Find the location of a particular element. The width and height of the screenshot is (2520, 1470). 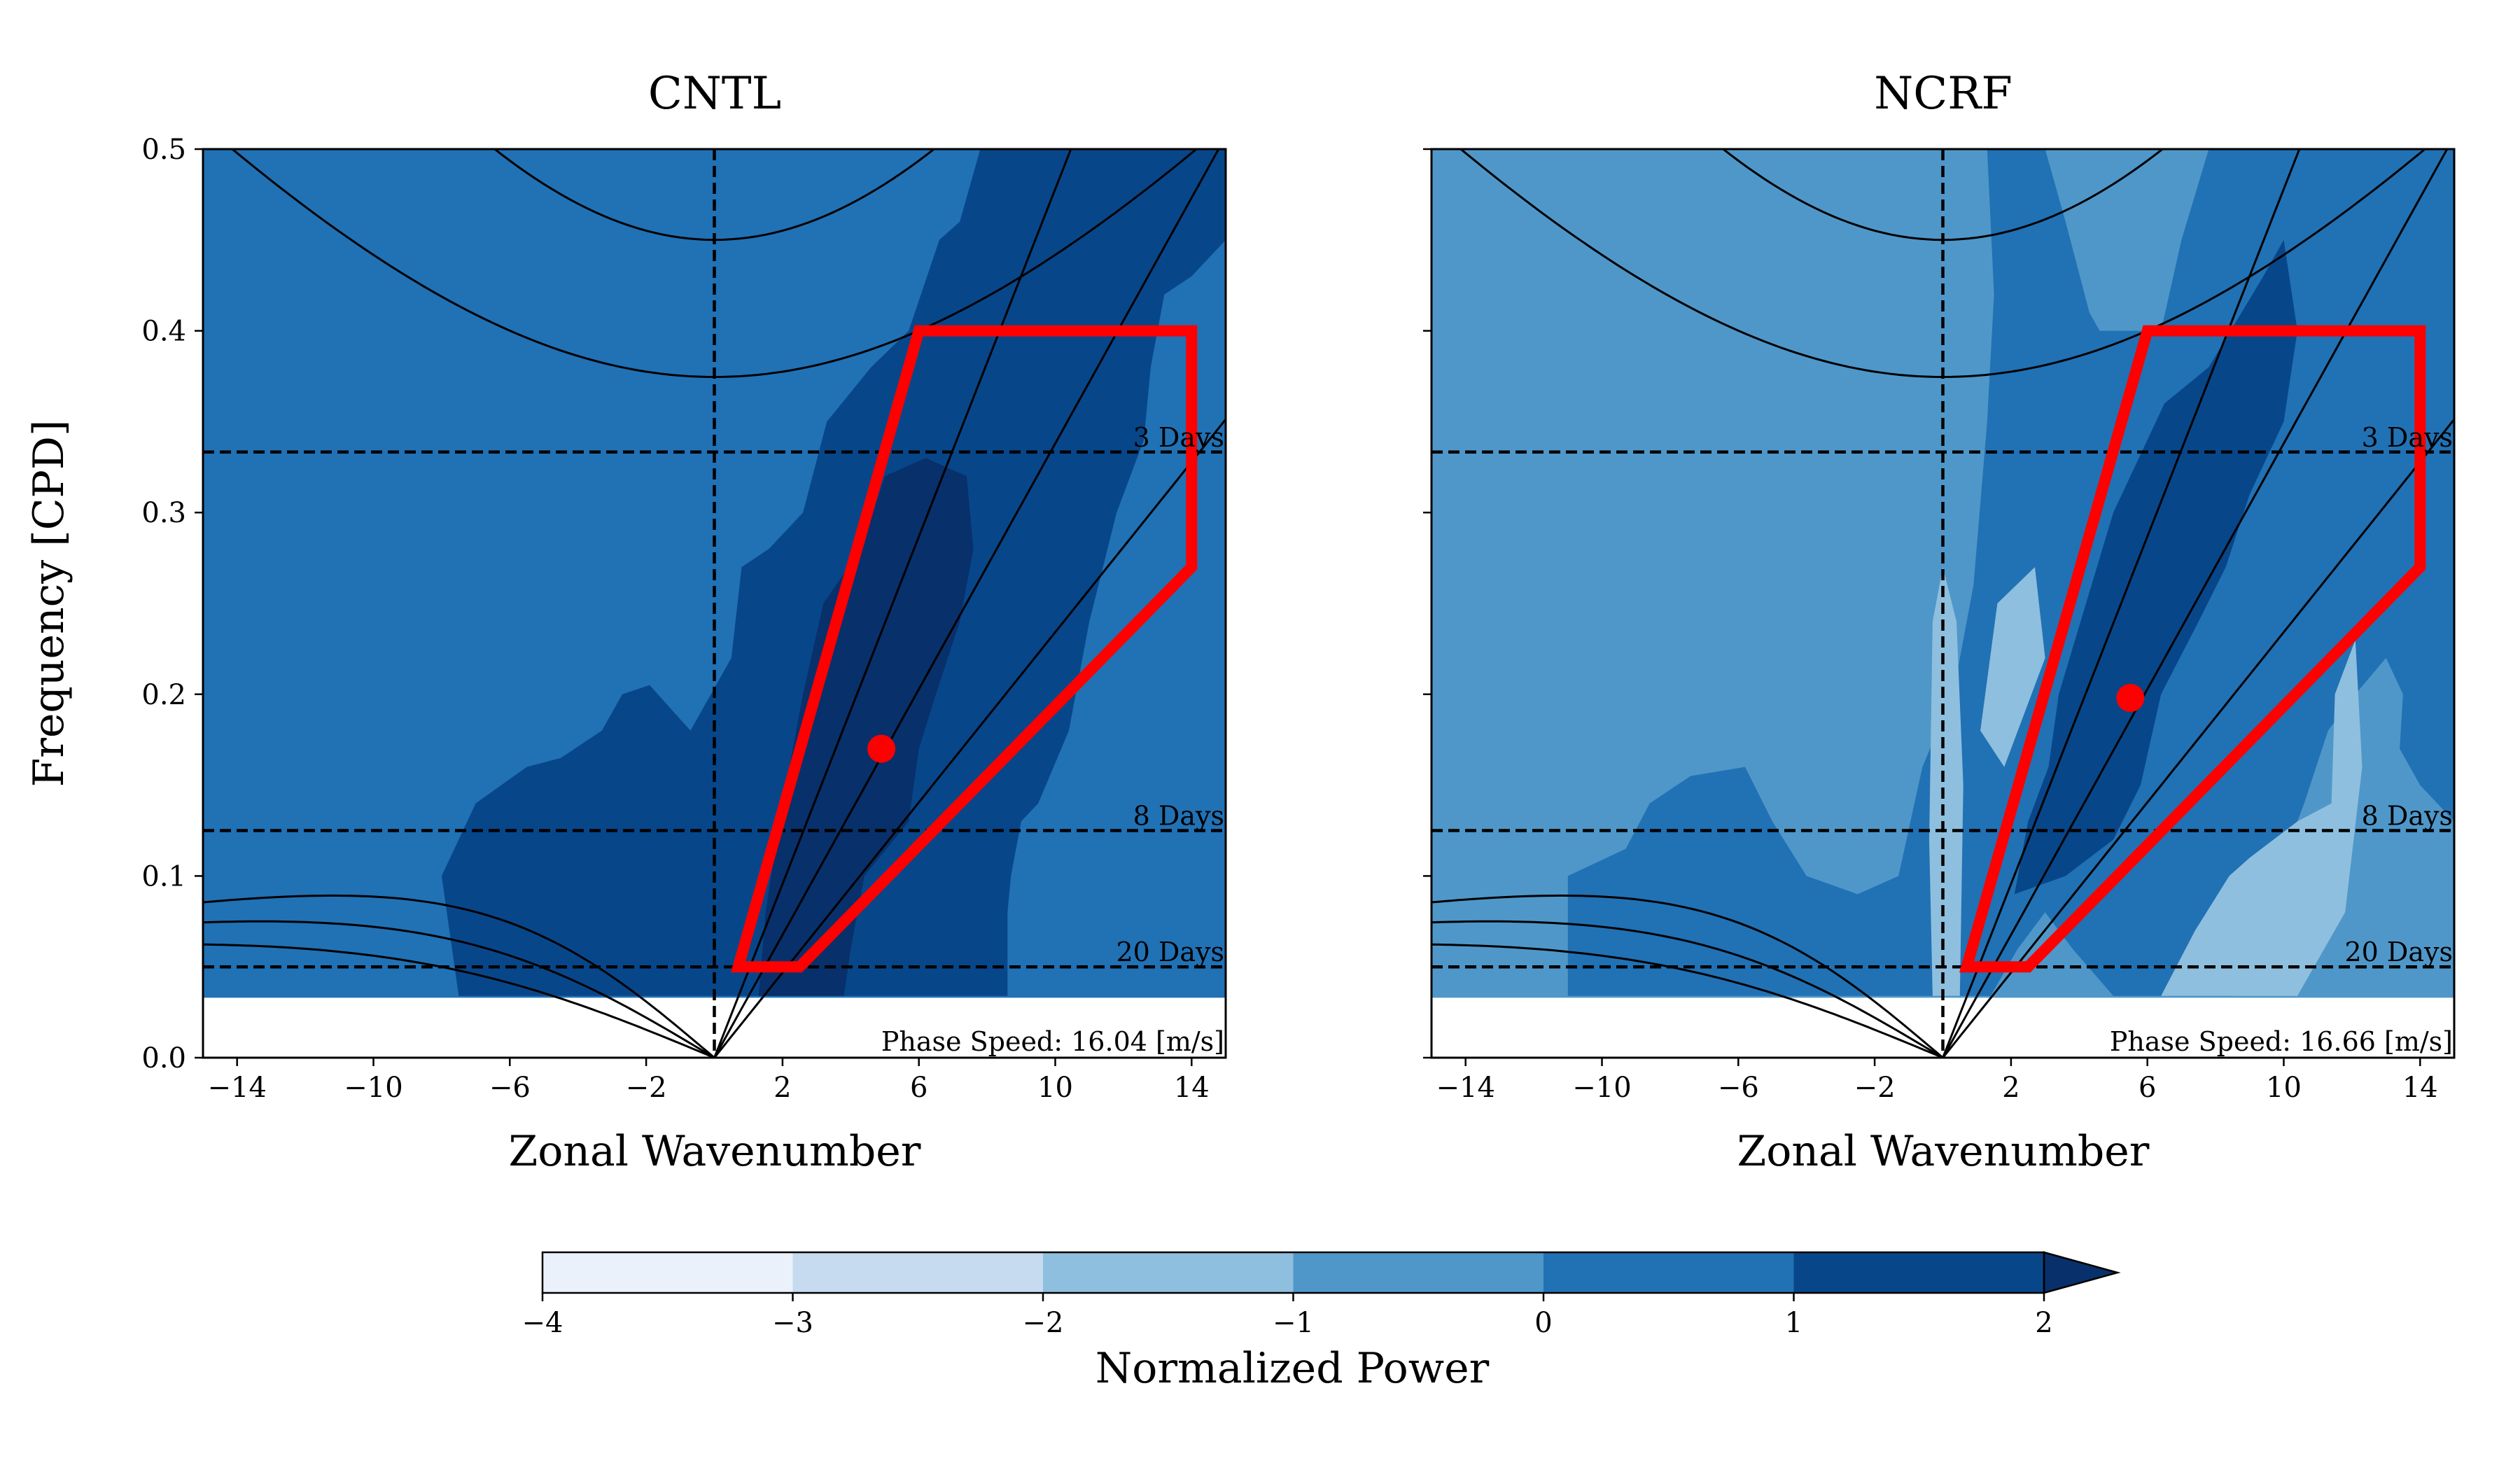

colorbar-tick-label: −1 is located at coordinates (1293, 1323).